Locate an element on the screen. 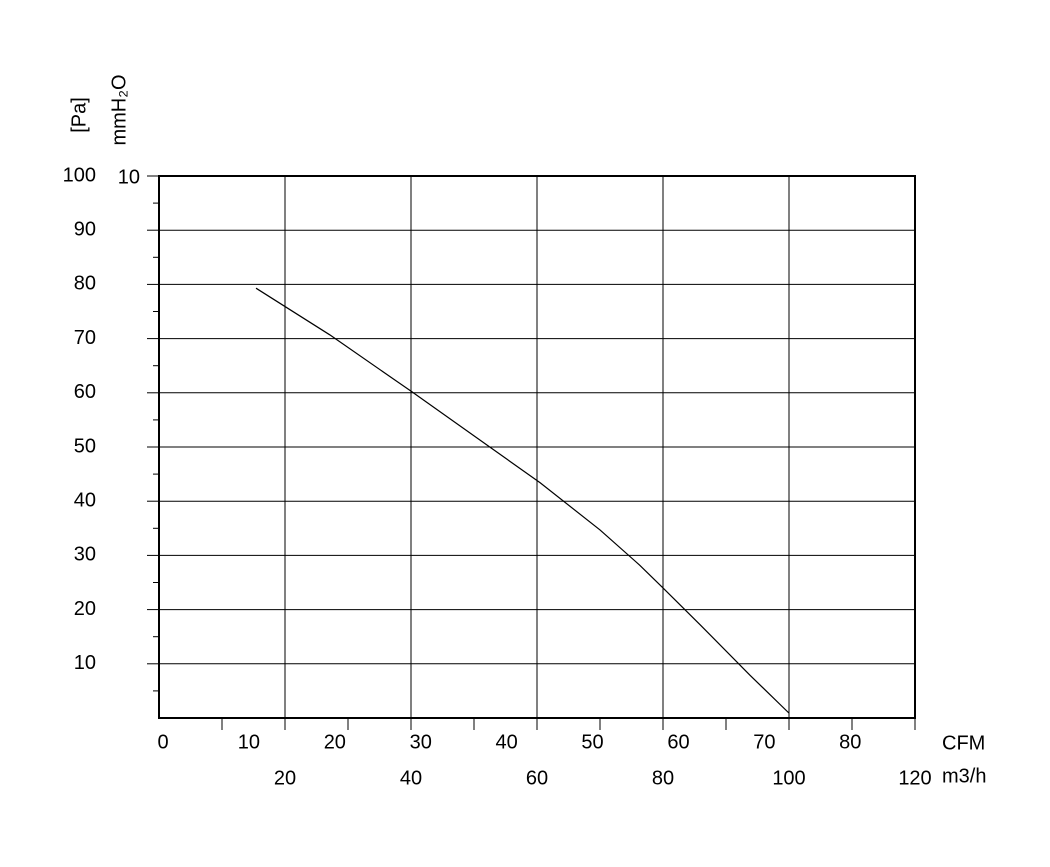 The width and height of the screenshot is (1050, 867). x2-tick-label: 40 is located at coordinates (507, 742).